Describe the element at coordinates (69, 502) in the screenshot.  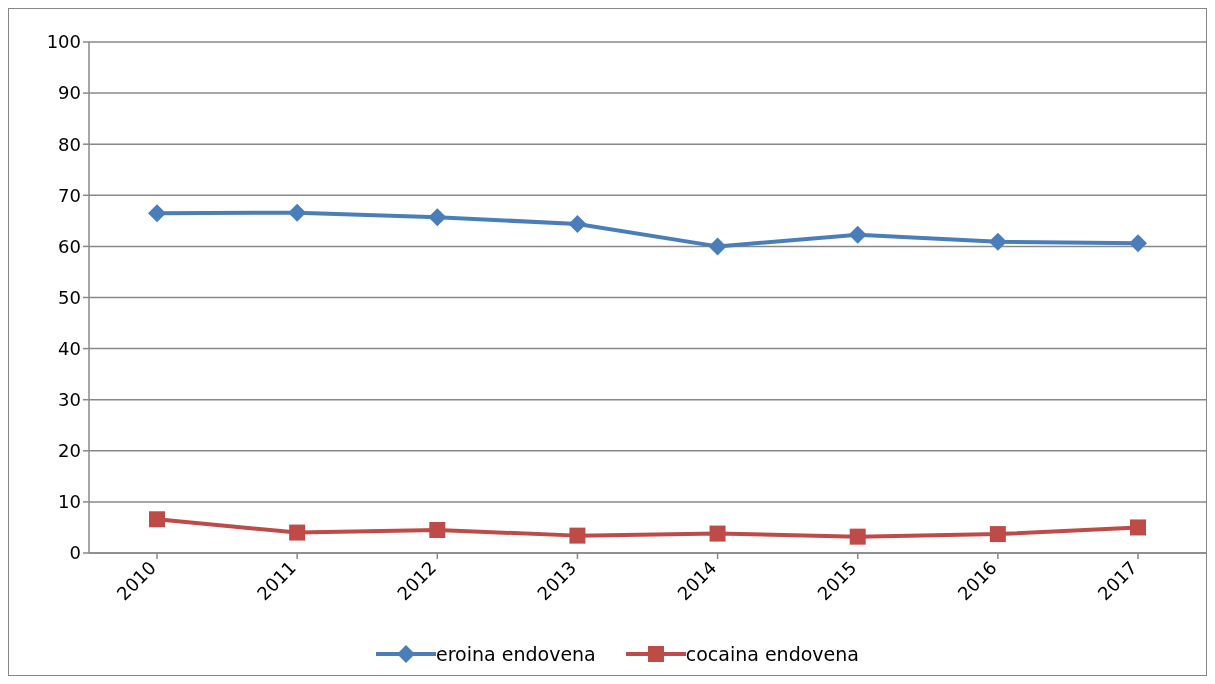
I see `y-tick-label: 10` at that location.